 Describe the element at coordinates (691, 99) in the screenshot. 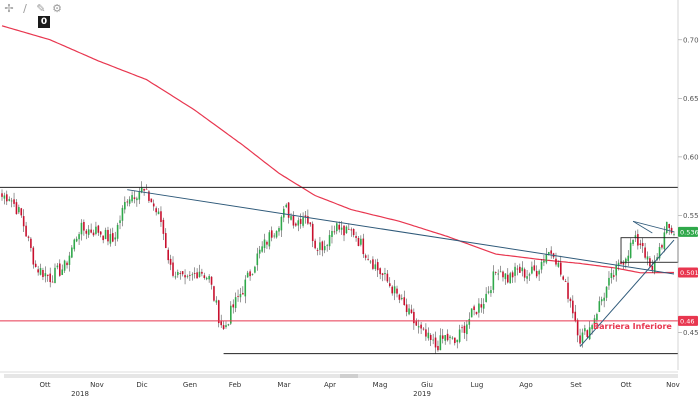

I see `y-tick-label: 0.65` at that location.